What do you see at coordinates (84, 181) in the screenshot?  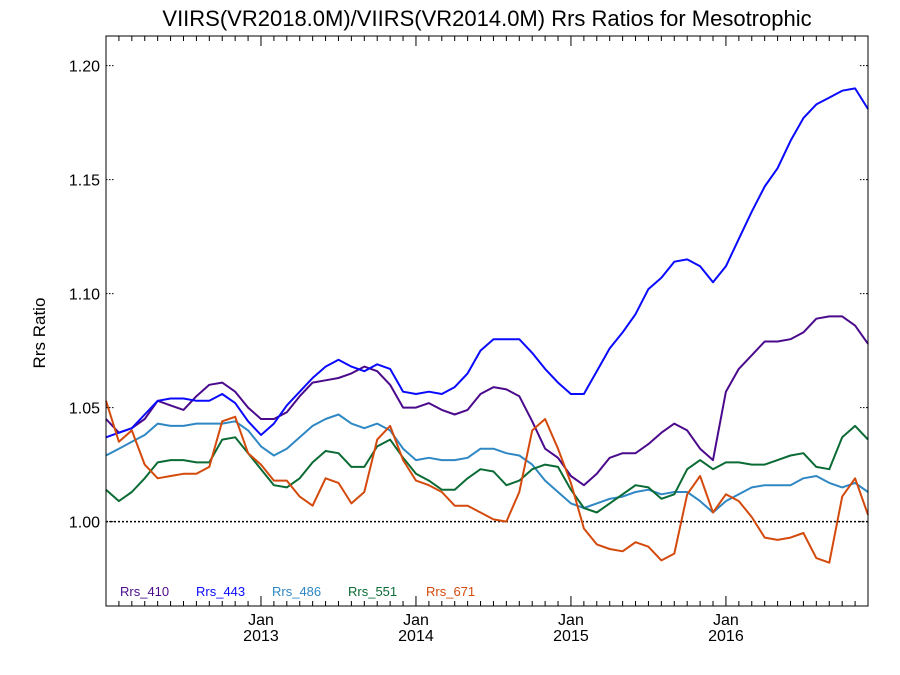 I see `y-tick-label: 1.15` at bounding box center [84, 181].